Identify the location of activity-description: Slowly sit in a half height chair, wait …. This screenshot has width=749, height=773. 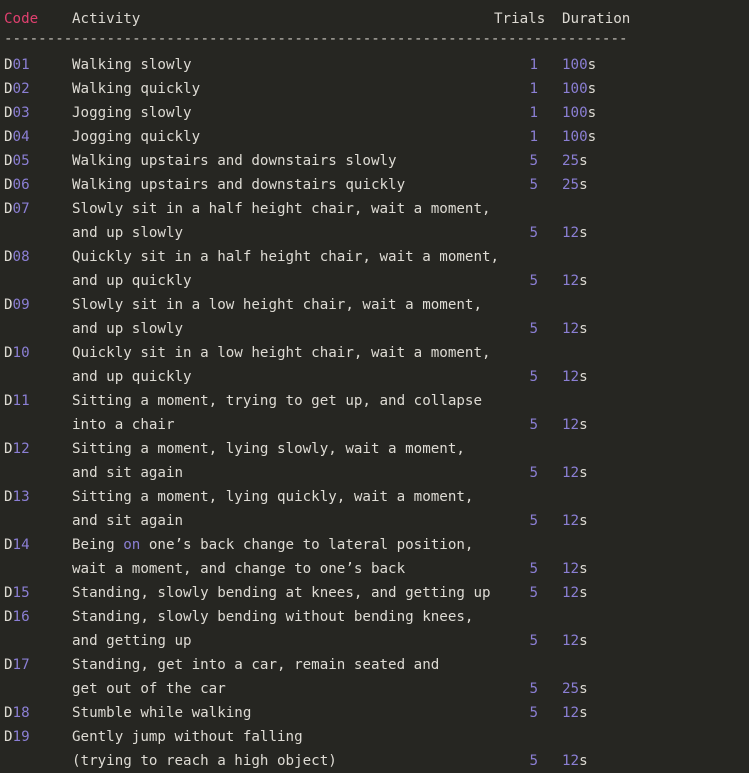
(281, 209).